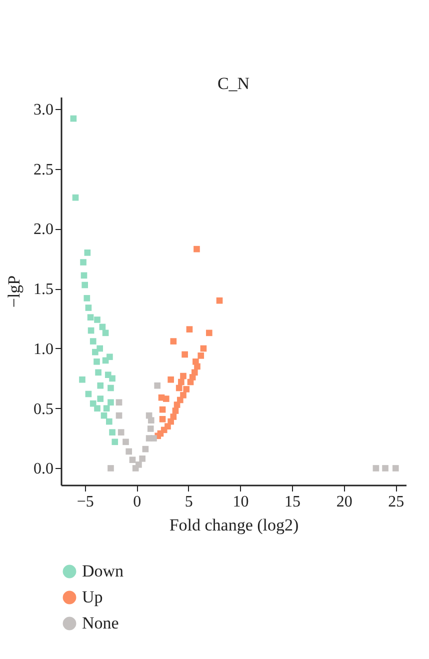 The height and width of the screenshot is (659, 429). What do you see at coordinates (44, 169) in the screenshot?
I see `y-tick-label: 2.5` at bounding box center [44, 169].